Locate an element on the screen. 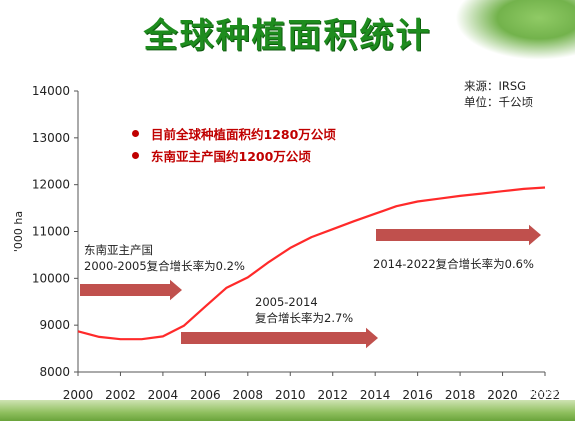 The image size is (575, 421). annotation-mid-years: 2005-2014 is located at coordinates (286, 302).